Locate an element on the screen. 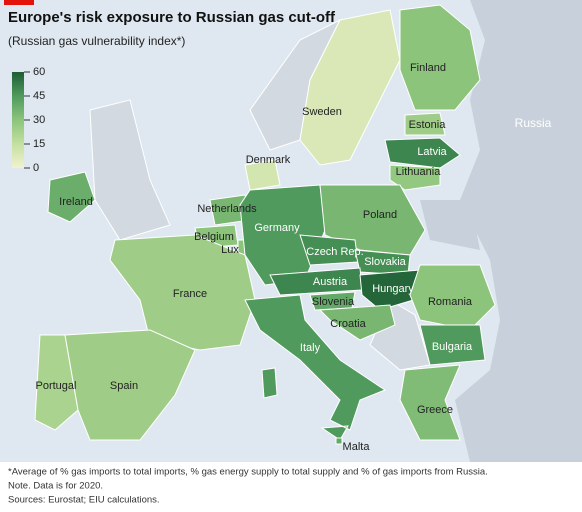 This screenshot has width=582, height=512. country-label: Belgium is located at coordinates (214, 237).